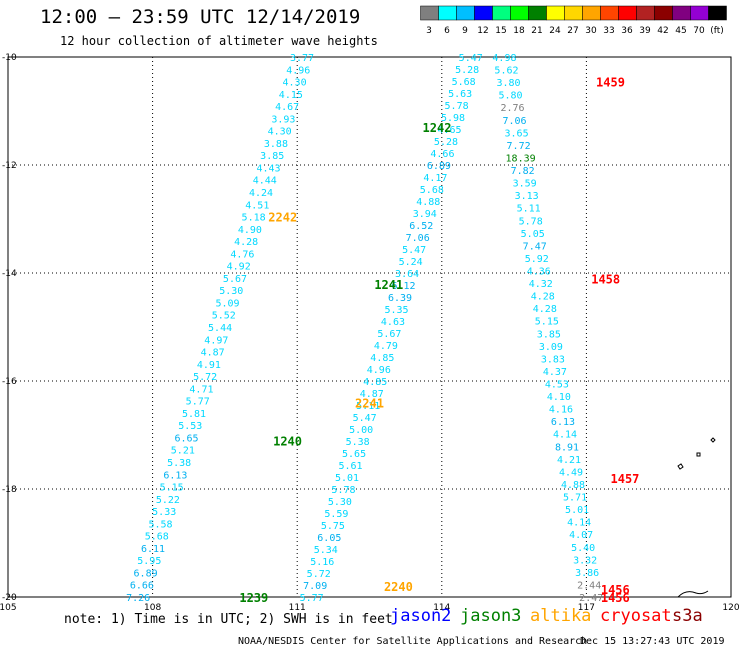  I want to click on color-scale-legend: 3 6 9 12 15 18 21 24 27 30 33 36 39 42 45 70 (ft), so click(573, 20).